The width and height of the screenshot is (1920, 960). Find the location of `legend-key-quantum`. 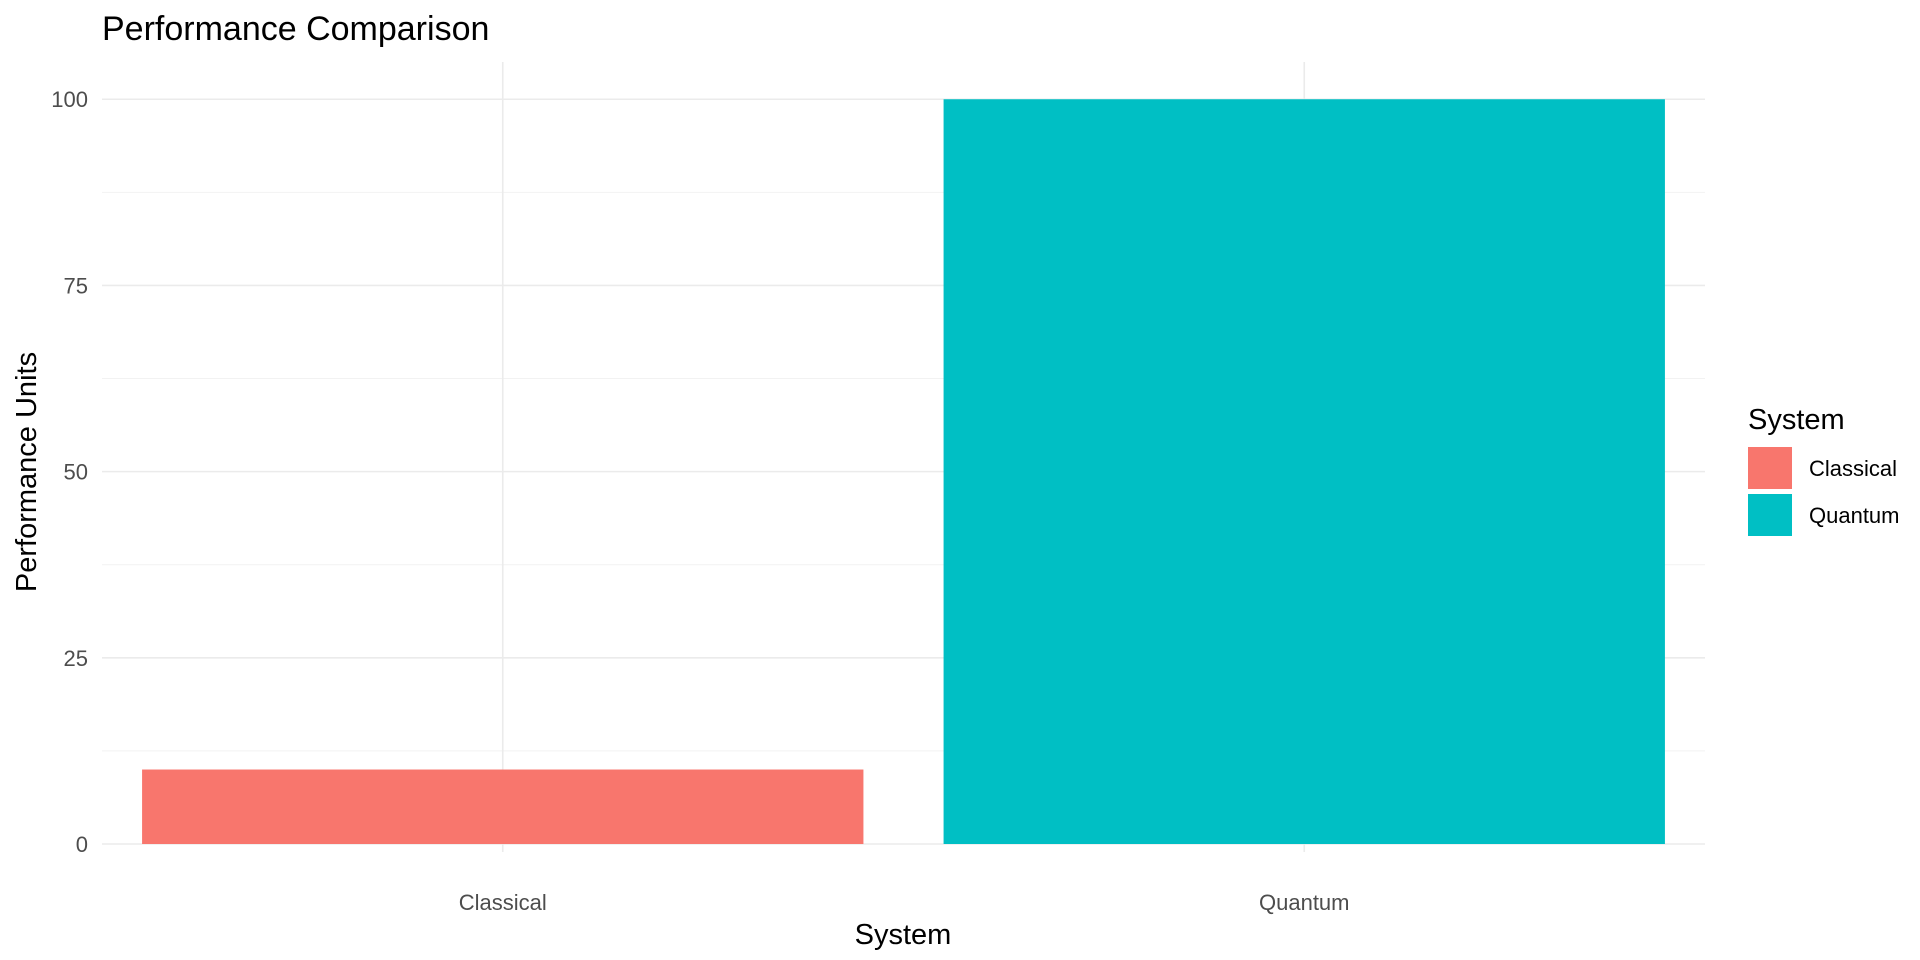

legend-key-quantum is located at coordinates (1770, 515).